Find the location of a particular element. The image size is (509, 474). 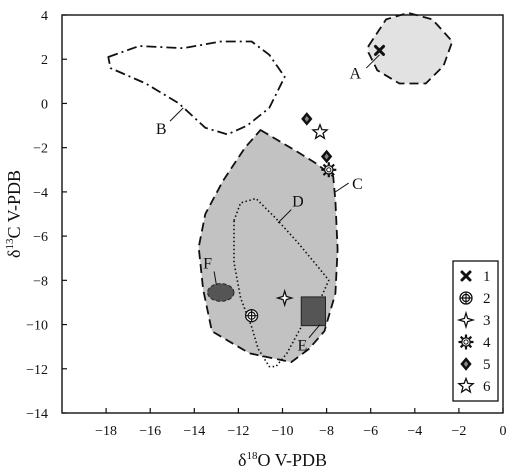

region-label-c: C is located at coordinates (357, 184).